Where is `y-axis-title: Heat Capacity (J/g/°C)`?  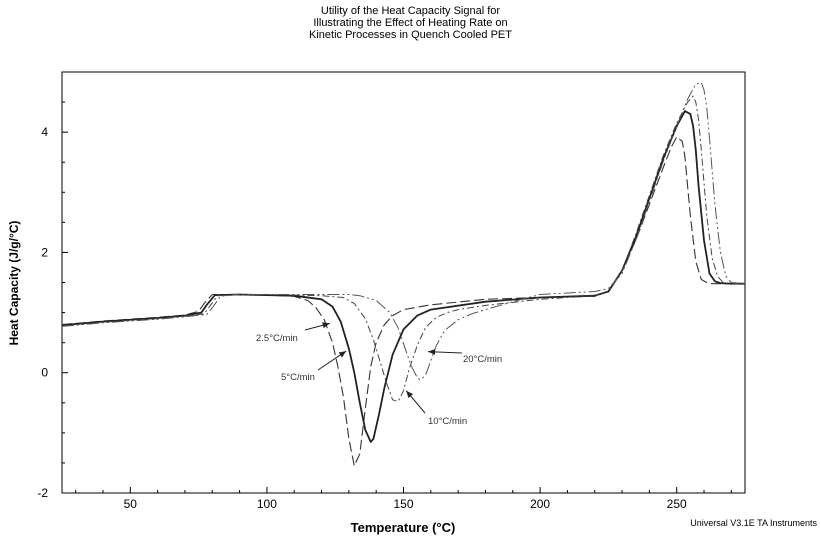 y-axis-title: Heat Capacity (J/g/°C) is located at coordinates (14, 283).